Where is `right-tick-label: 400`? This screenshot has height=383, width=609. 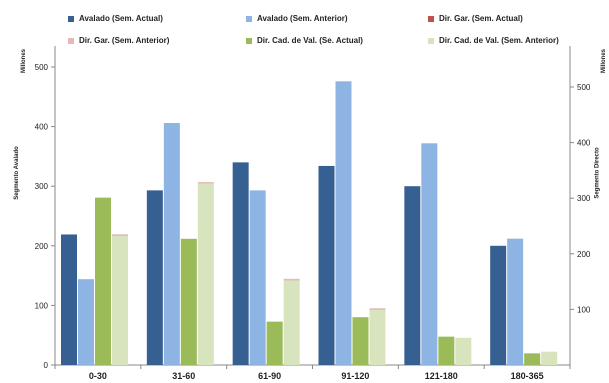
right-tick-label: 400 is located at coordinates (584, 143).